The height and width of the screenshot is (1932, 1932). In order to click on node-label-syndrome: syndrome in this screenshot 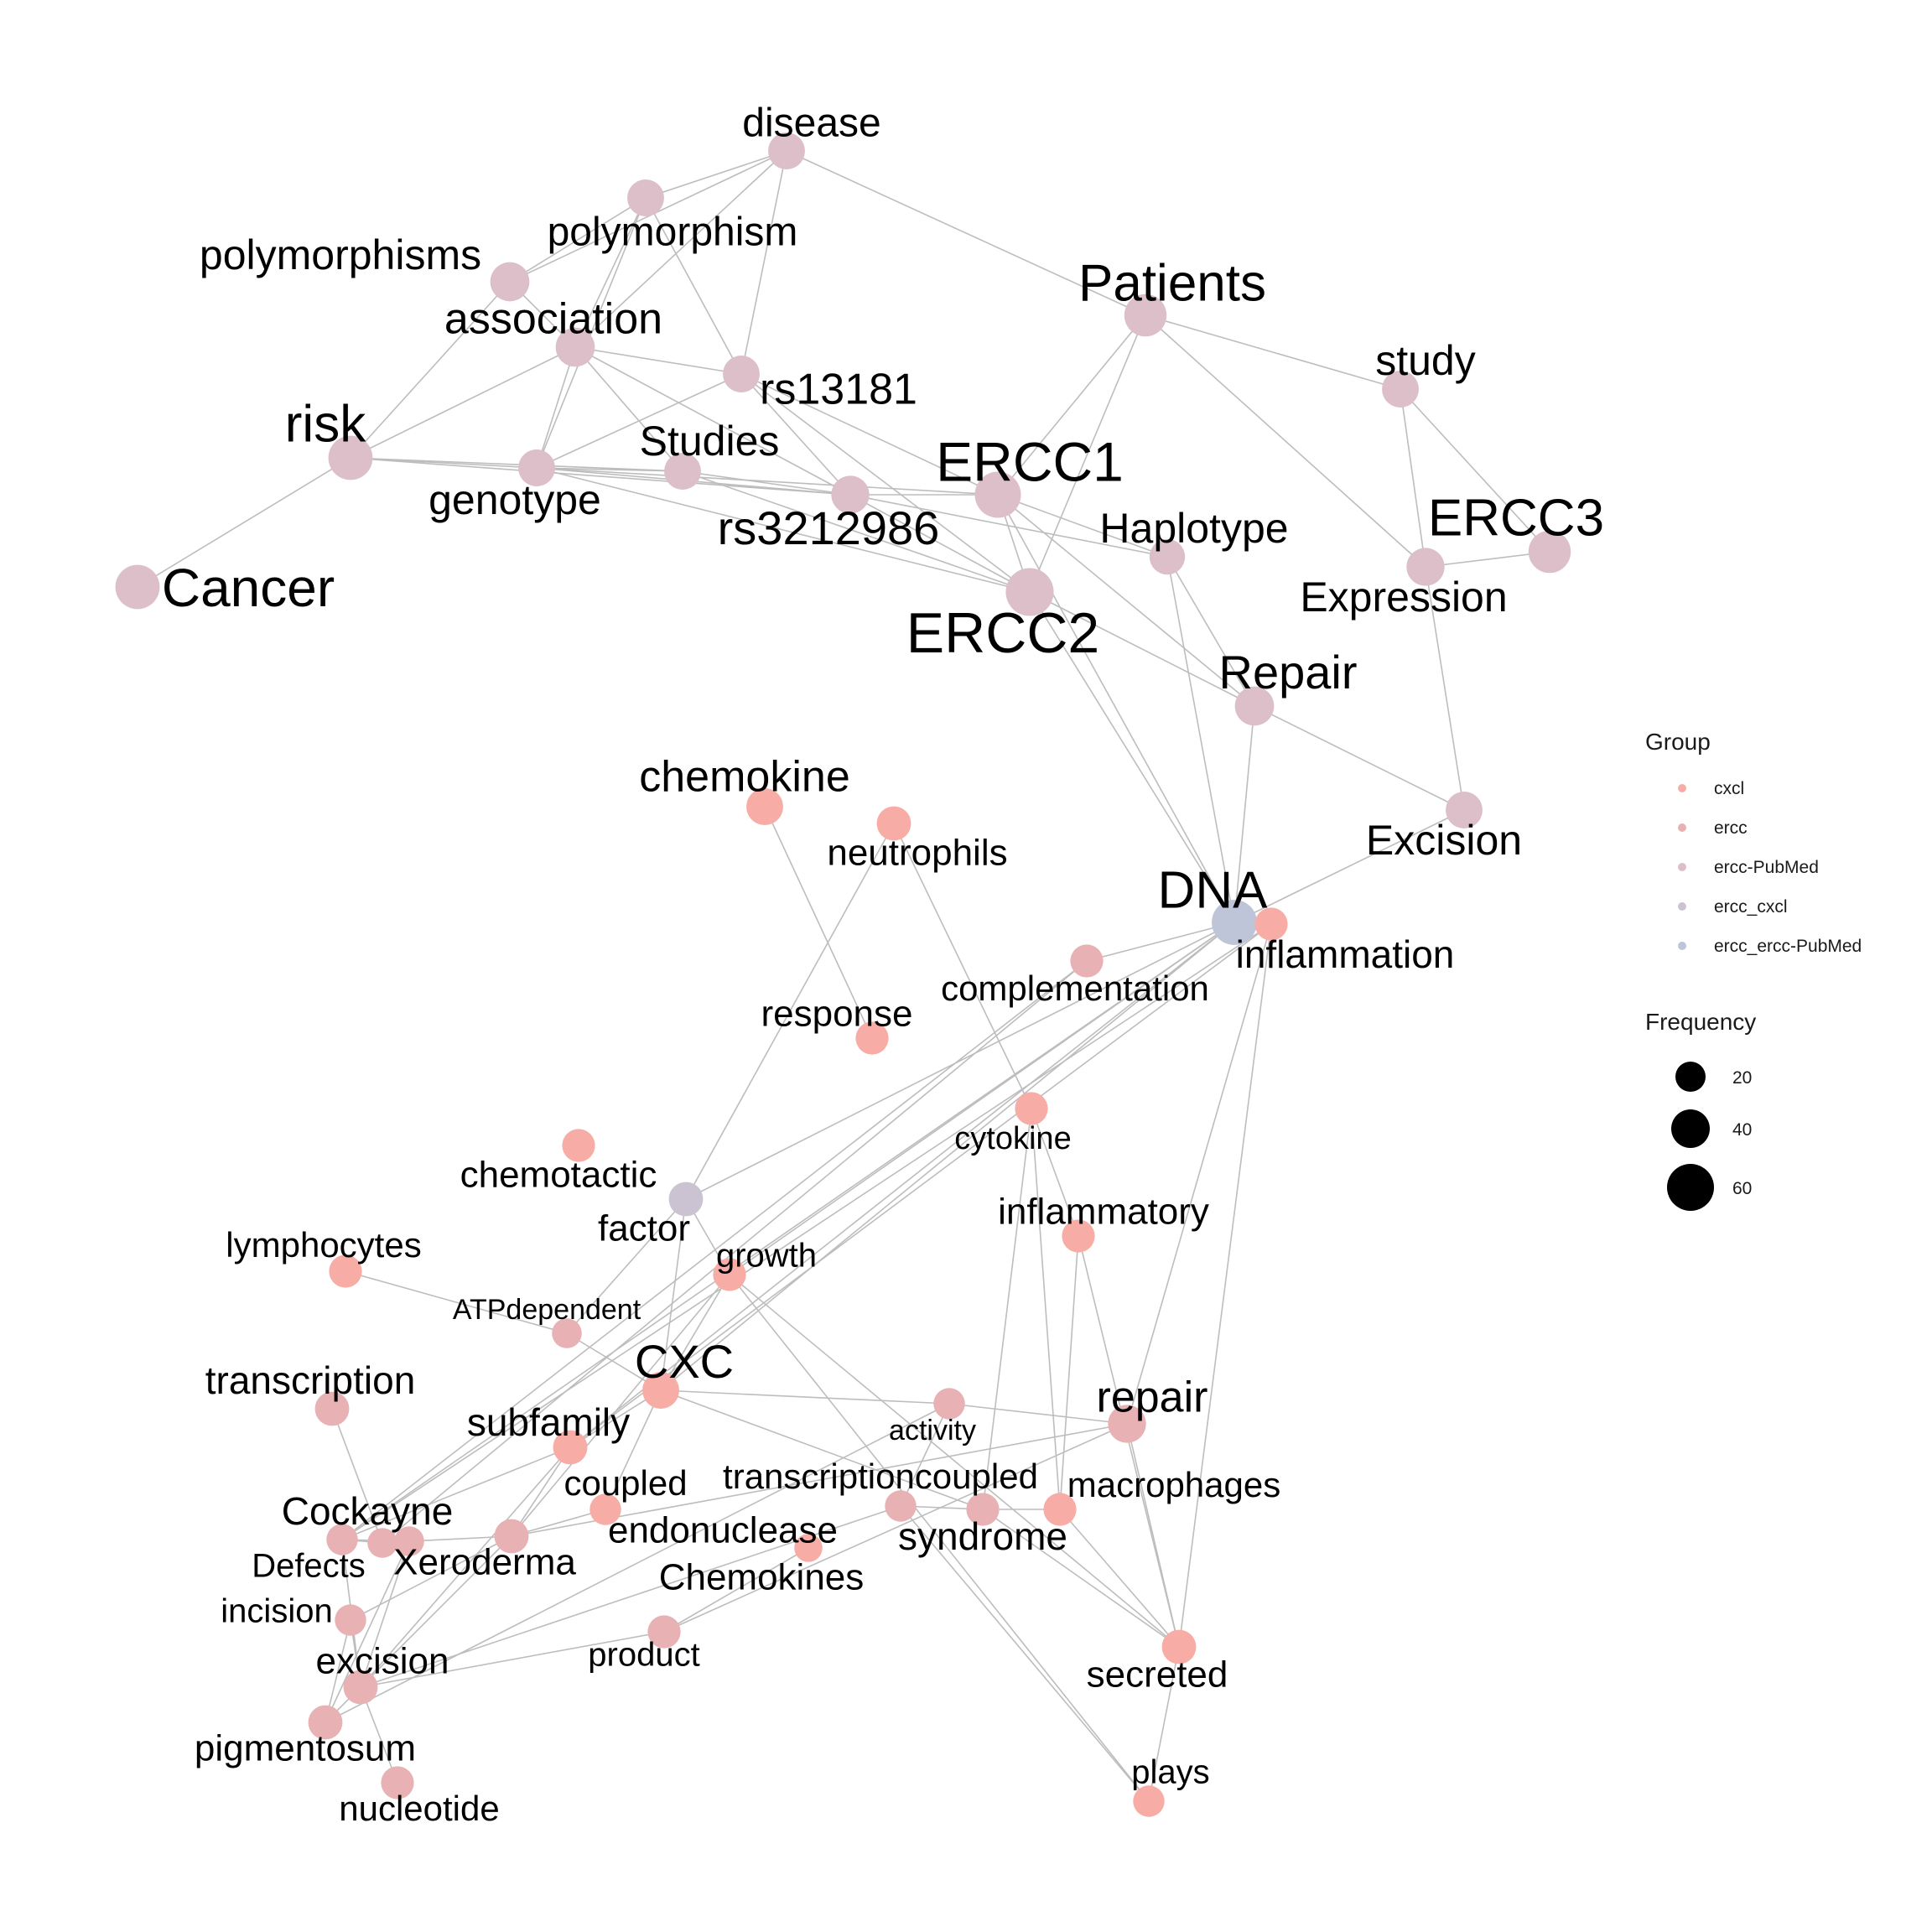, I will do `click(982, 1536)`.